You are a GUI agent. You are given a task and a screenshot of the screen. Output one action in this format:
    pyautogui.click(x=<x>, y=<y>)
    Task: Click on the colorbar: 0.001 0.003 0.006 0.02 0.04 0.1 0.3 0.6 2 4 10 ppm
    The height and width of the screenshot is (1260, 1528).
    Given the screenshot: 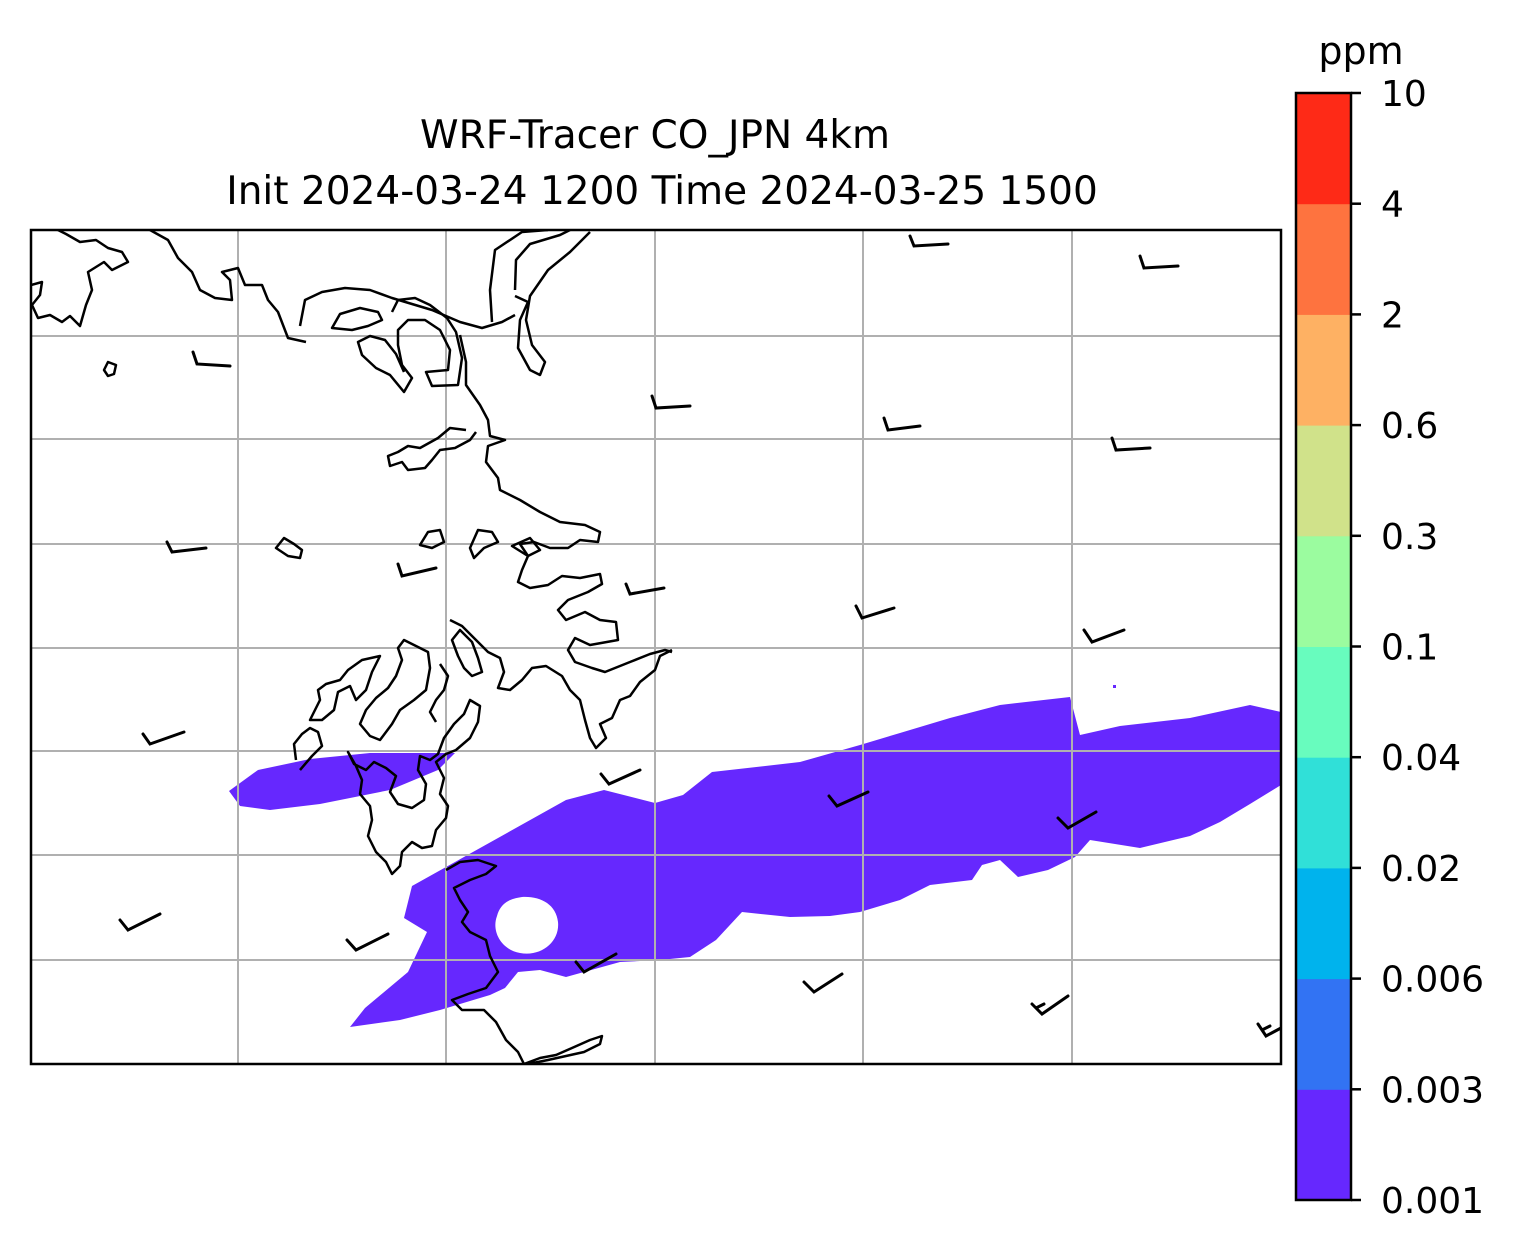 What is the action you would take?
    pyautogui.click(x=1389, y=625)
    